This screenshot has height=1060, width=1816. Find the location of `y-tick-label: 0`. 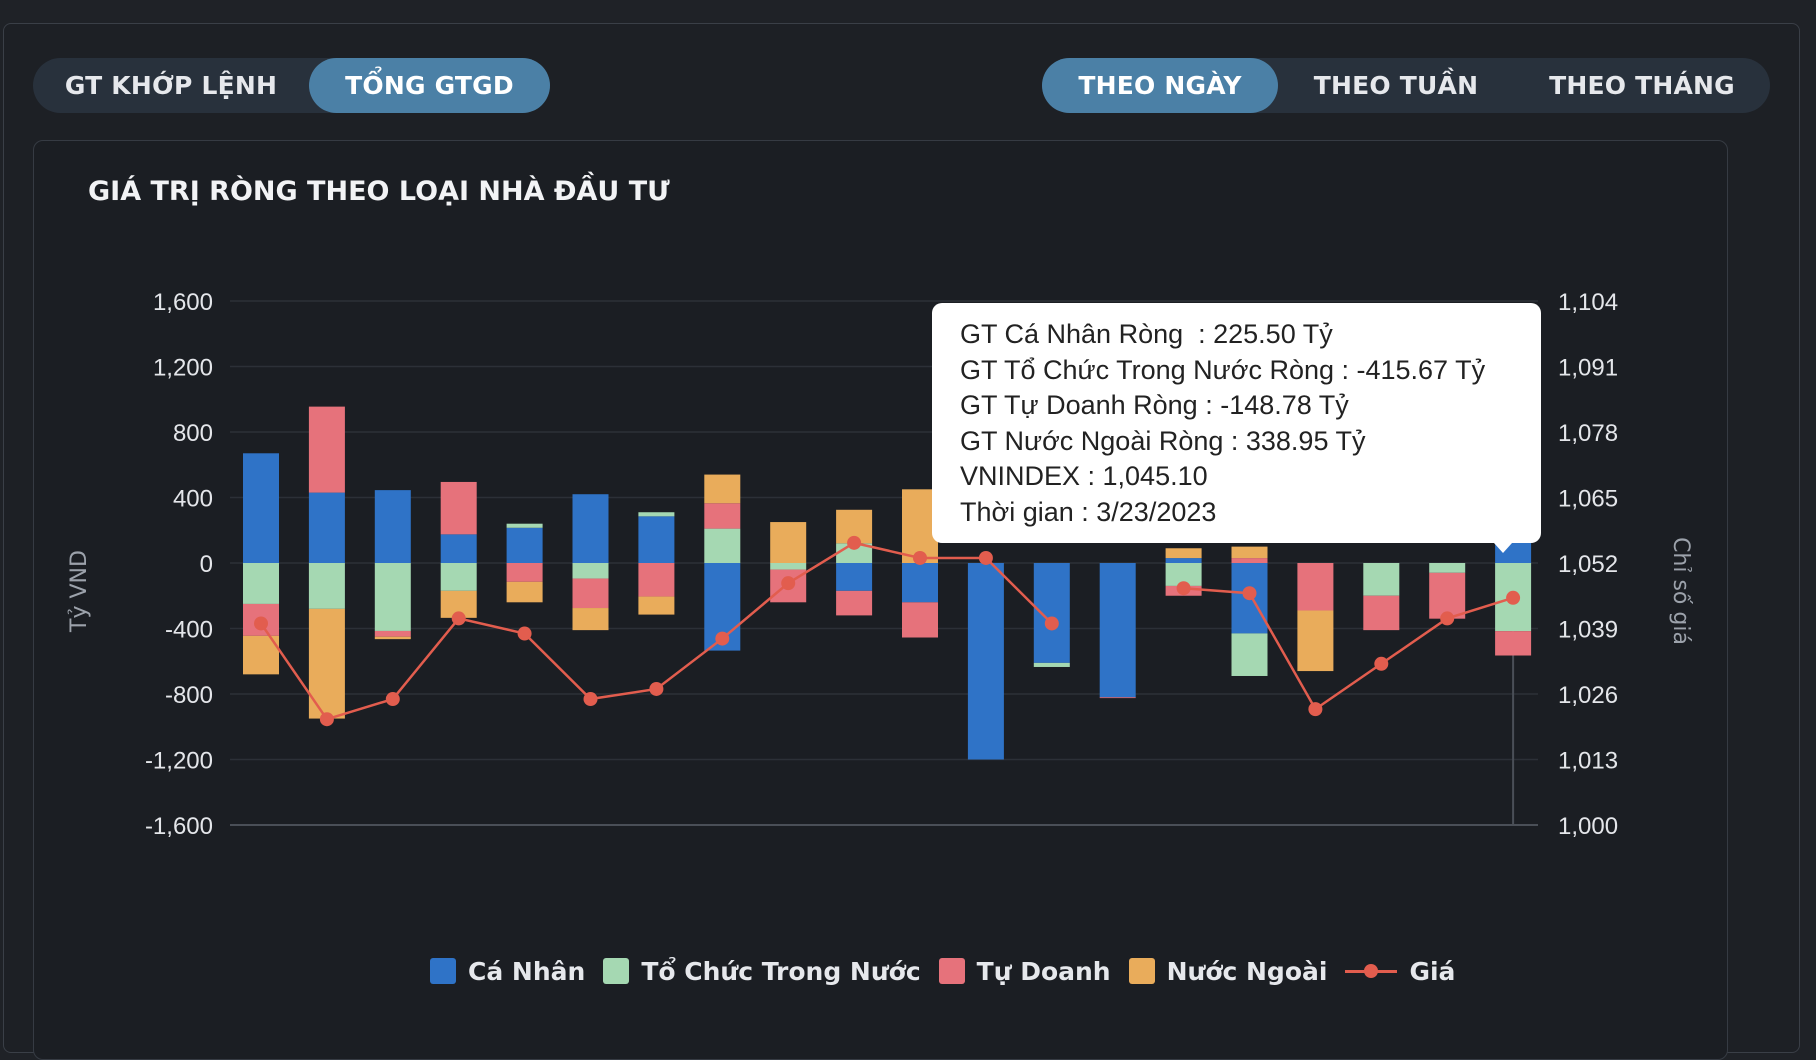

y-tick-label: 0 is located at coordinates (206, 564).